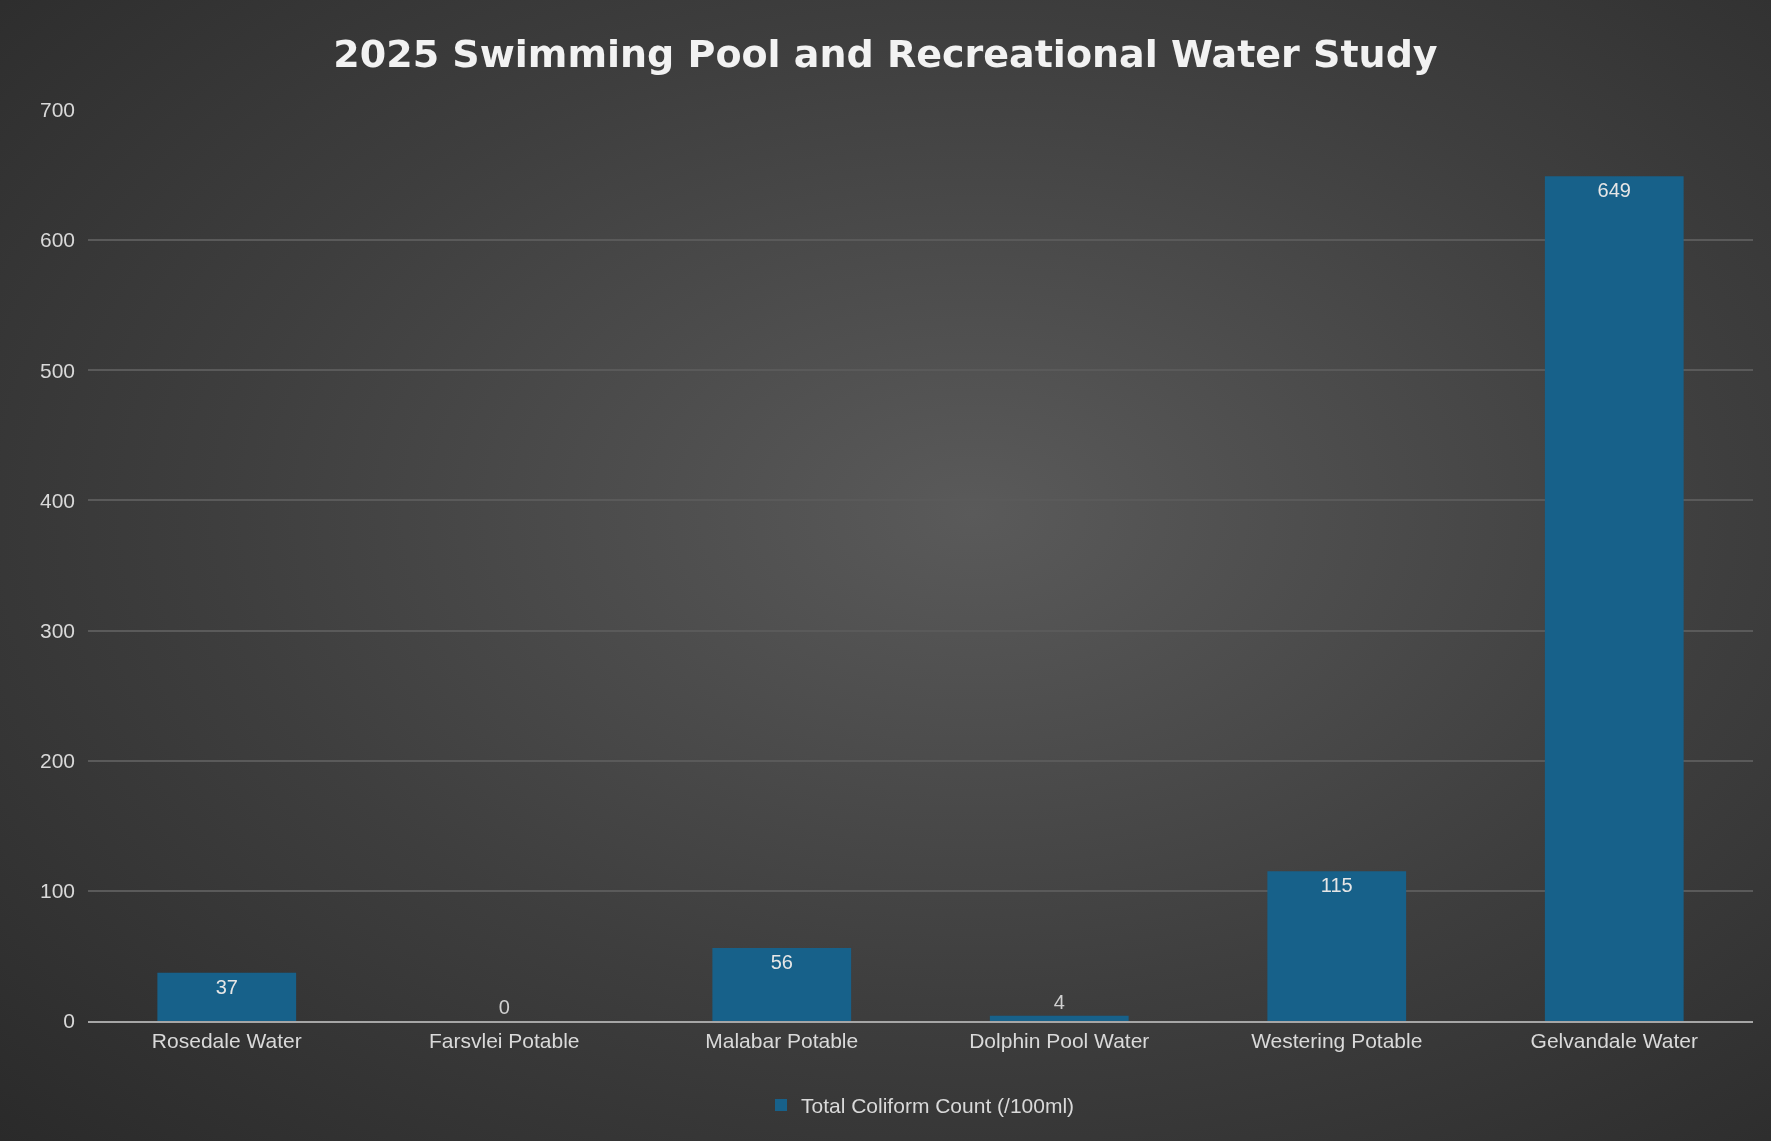  Describe the element at coordinates (782, 1041) in the screenshot. I see `x-tick-label: Malabar Potable` at that location.